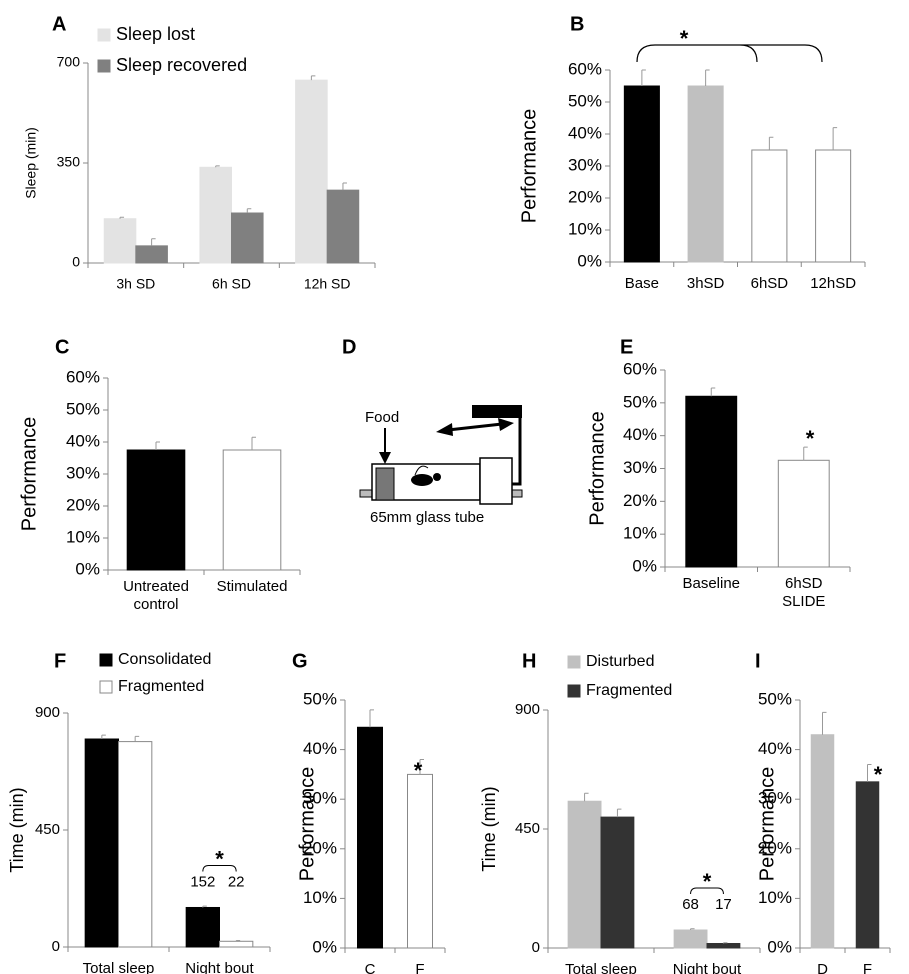 The image size is (909, 974). Describe the element at coordinates (711, 583) in the screenshot. I see `x-tick-label: Baseline` at that location.